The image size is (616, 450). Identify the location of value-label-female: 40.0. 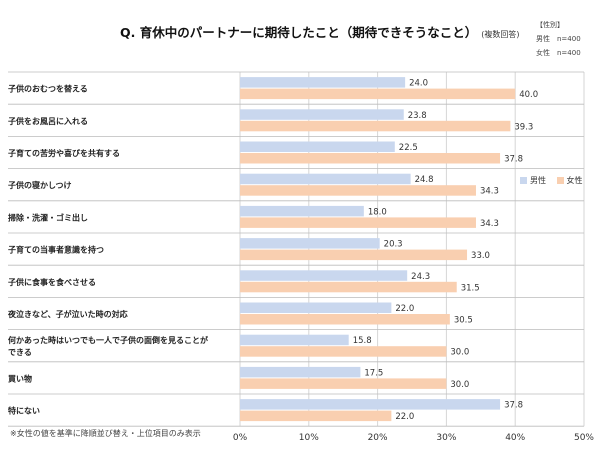
(528, 95).